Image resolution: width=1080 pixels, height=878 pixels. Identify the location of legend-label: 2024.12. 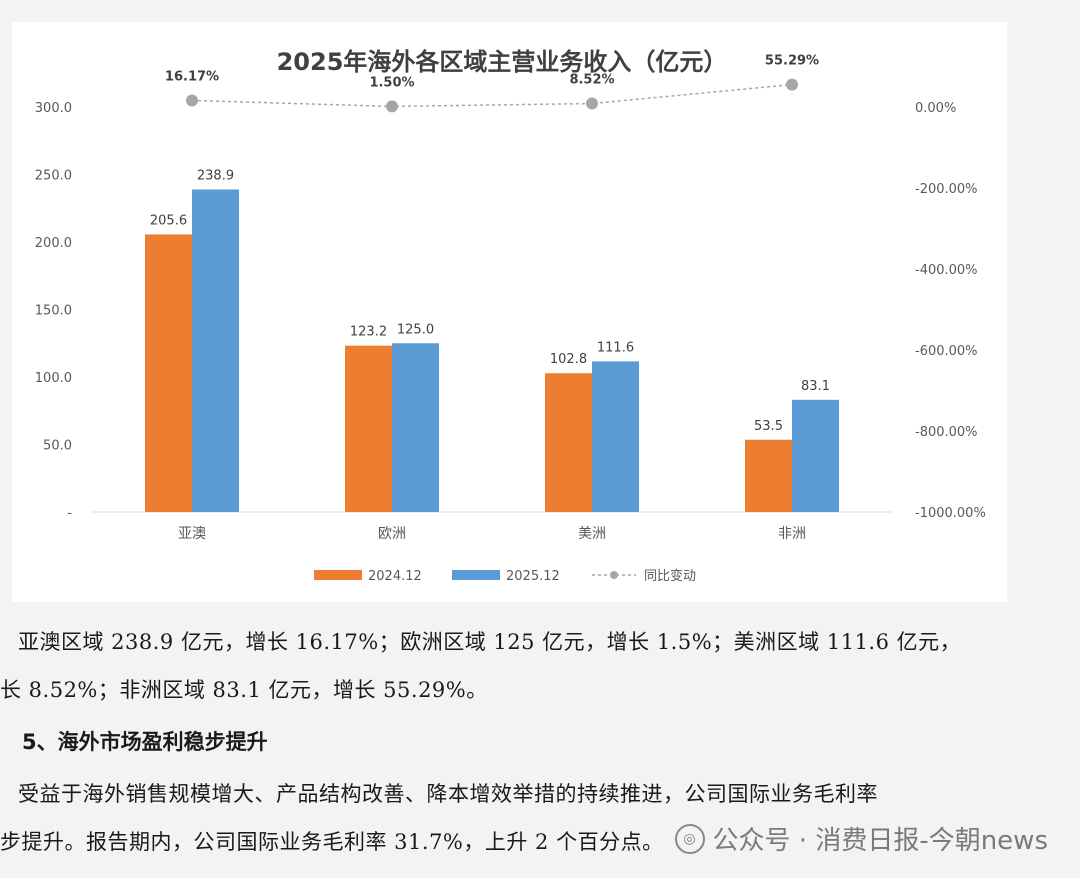
(395, 576).